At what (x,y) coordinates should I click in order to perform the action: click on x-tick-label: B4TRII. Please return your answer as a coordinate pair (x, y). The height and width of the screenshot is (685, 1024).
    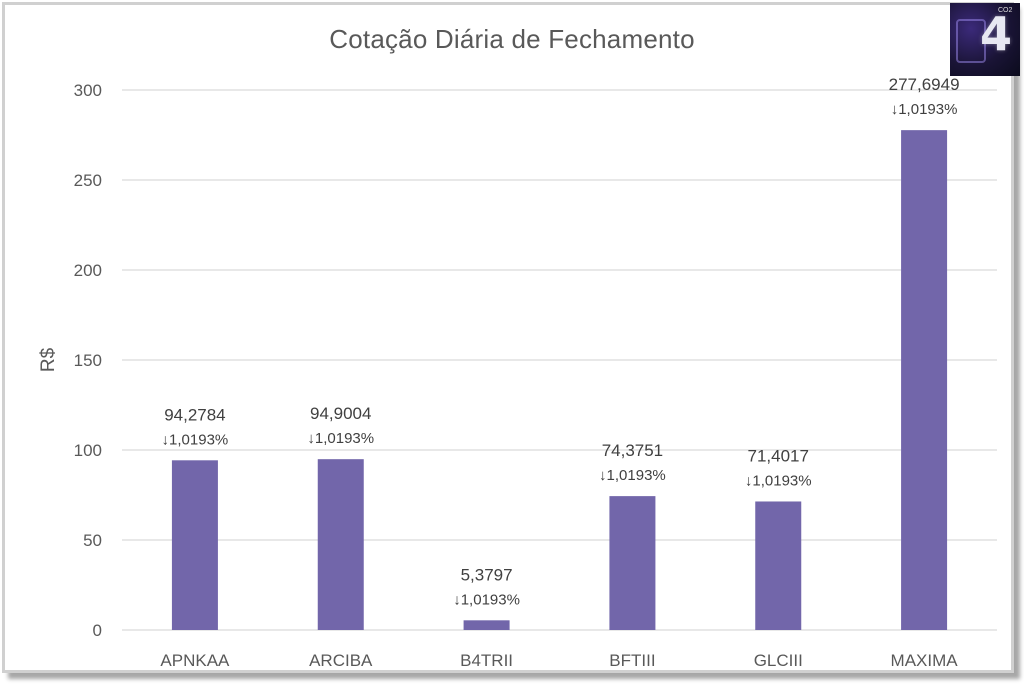
    Looking at the image, I should click on (486, 660).